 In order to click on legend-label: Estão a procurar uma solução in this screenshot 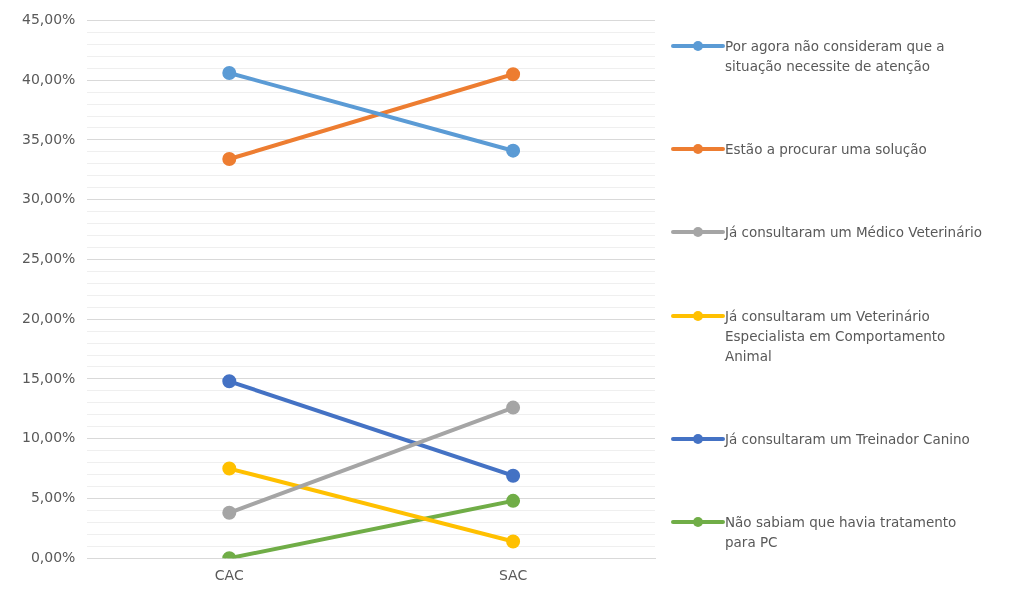, I will do `click(826, 149)`.